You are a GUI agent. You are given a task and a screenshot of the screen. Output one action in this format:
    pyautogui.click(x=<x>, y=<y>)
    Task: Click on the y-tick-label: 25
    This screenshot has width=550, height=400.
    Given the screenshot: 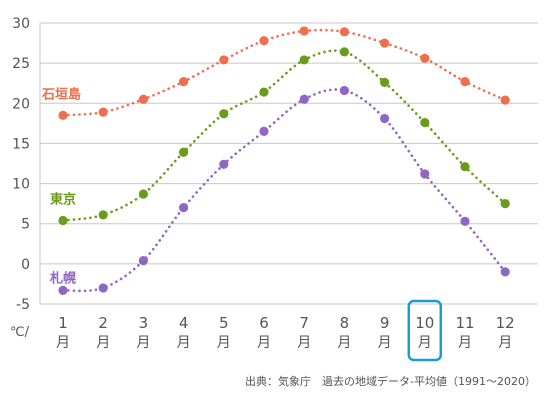 What is the action you would take?
    pyautogui.click(x=21, y=64)
    